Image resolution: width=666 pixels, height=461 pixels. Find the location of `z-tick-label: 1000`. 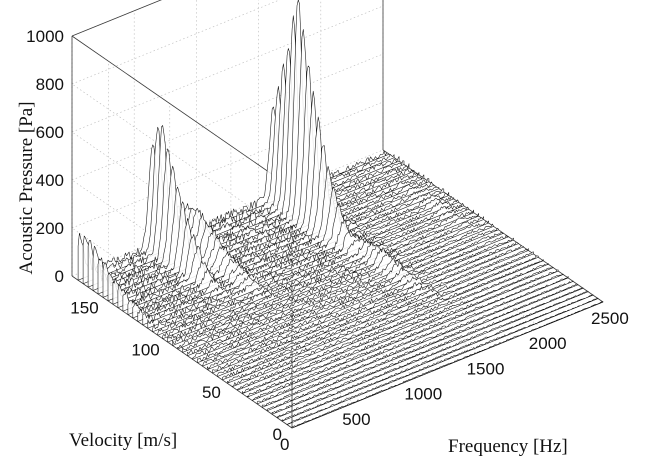

z-tick-label: 1000 is located at coordinates (45, 36).